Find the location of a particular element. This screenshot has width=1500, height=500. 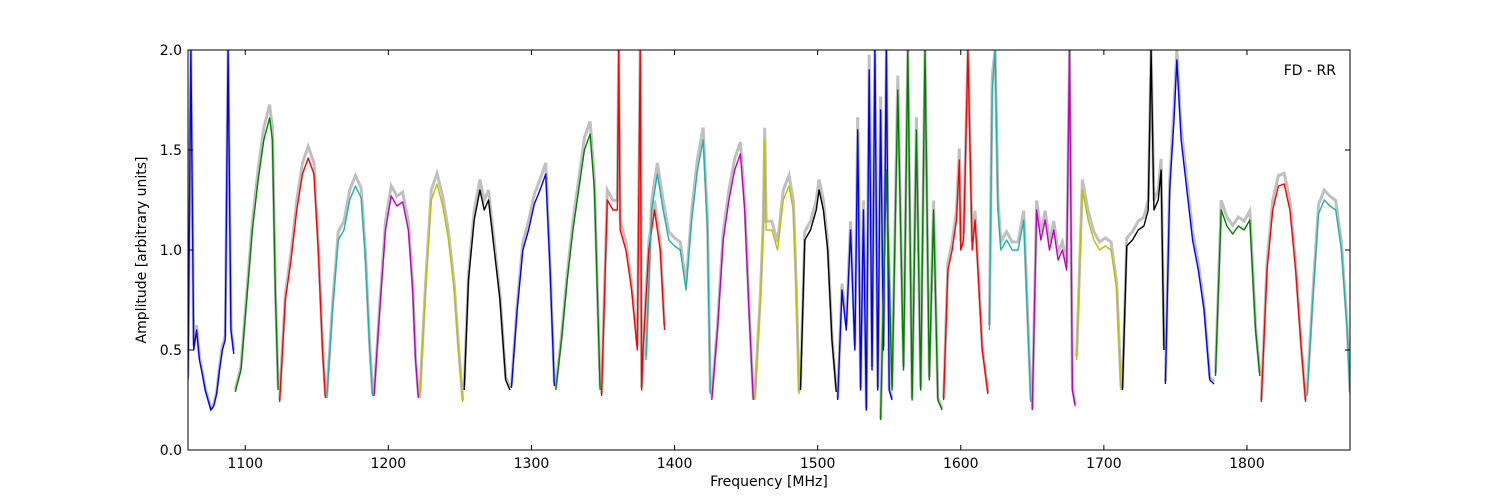

x-tick-label: 1600 is located at coordinates (961, 464).